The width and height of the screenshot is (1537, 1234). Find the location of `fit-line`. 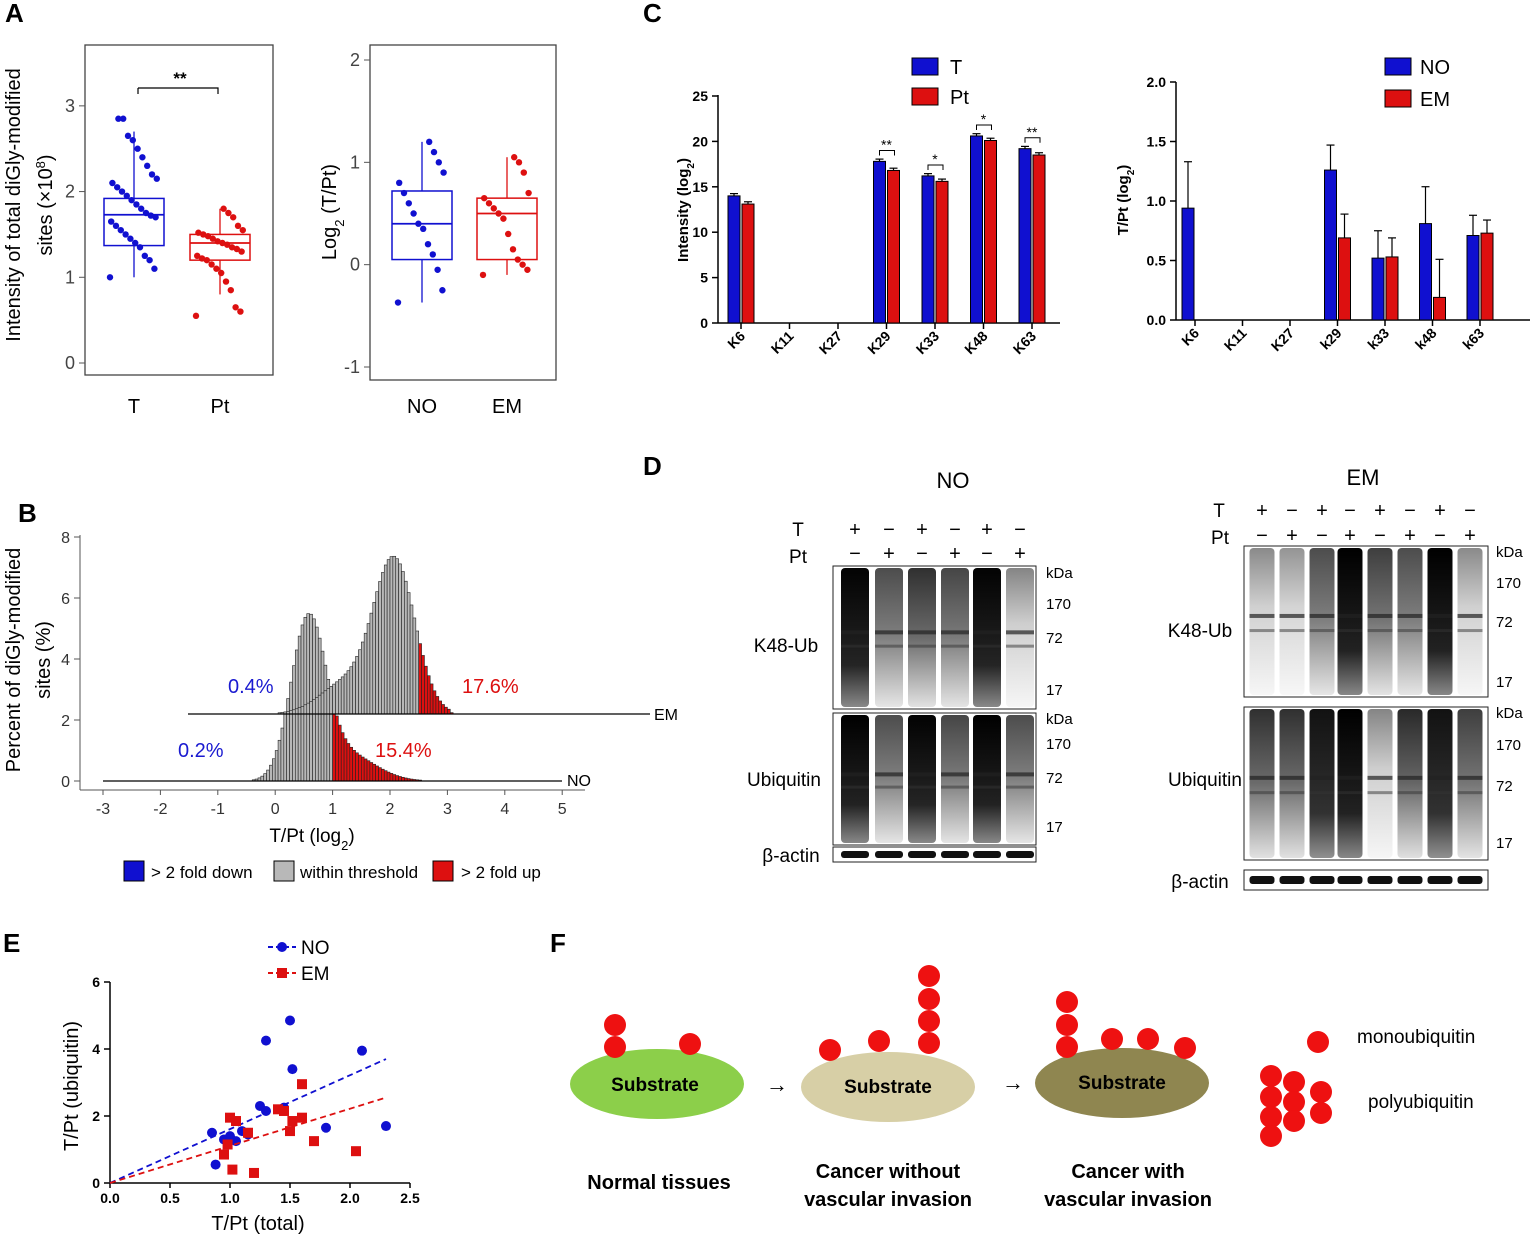

fit-line is located at coordinates (248, 1121).